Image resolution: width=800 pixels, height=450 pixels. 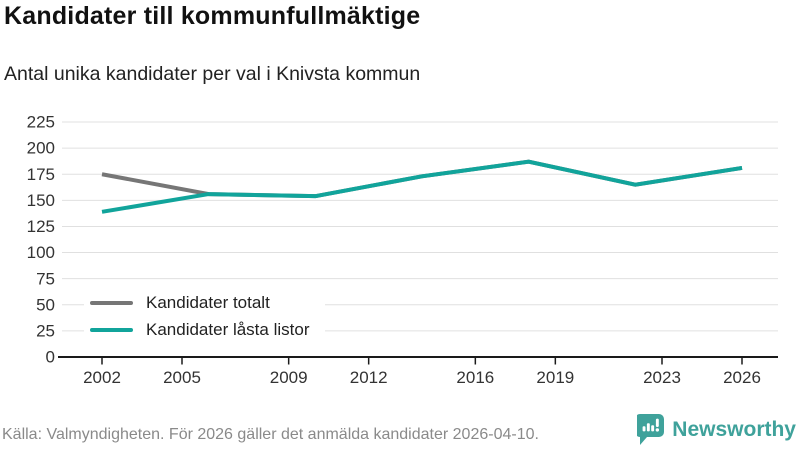 I want to click on series-line-kandidater-totalt, so click(x=422, y=179).